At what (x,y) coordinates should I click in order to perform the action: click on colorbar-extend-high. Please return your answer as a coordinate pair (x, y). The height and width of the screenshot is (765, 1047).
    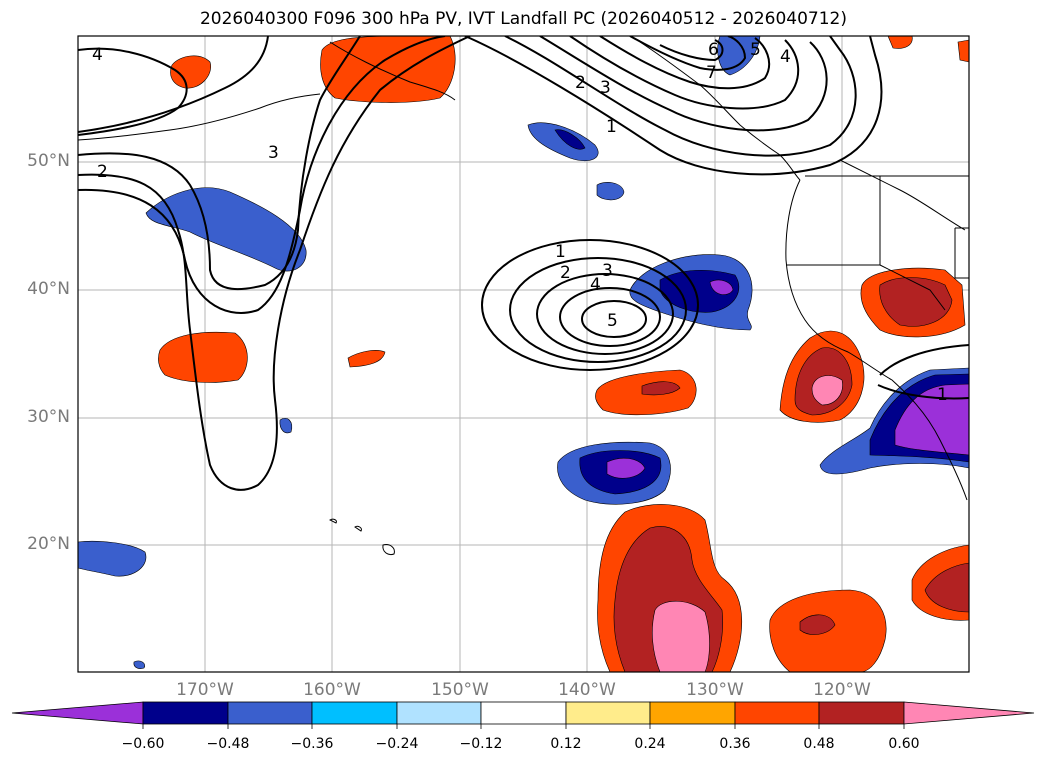
    Looking at the image, I should click on (969, 713).